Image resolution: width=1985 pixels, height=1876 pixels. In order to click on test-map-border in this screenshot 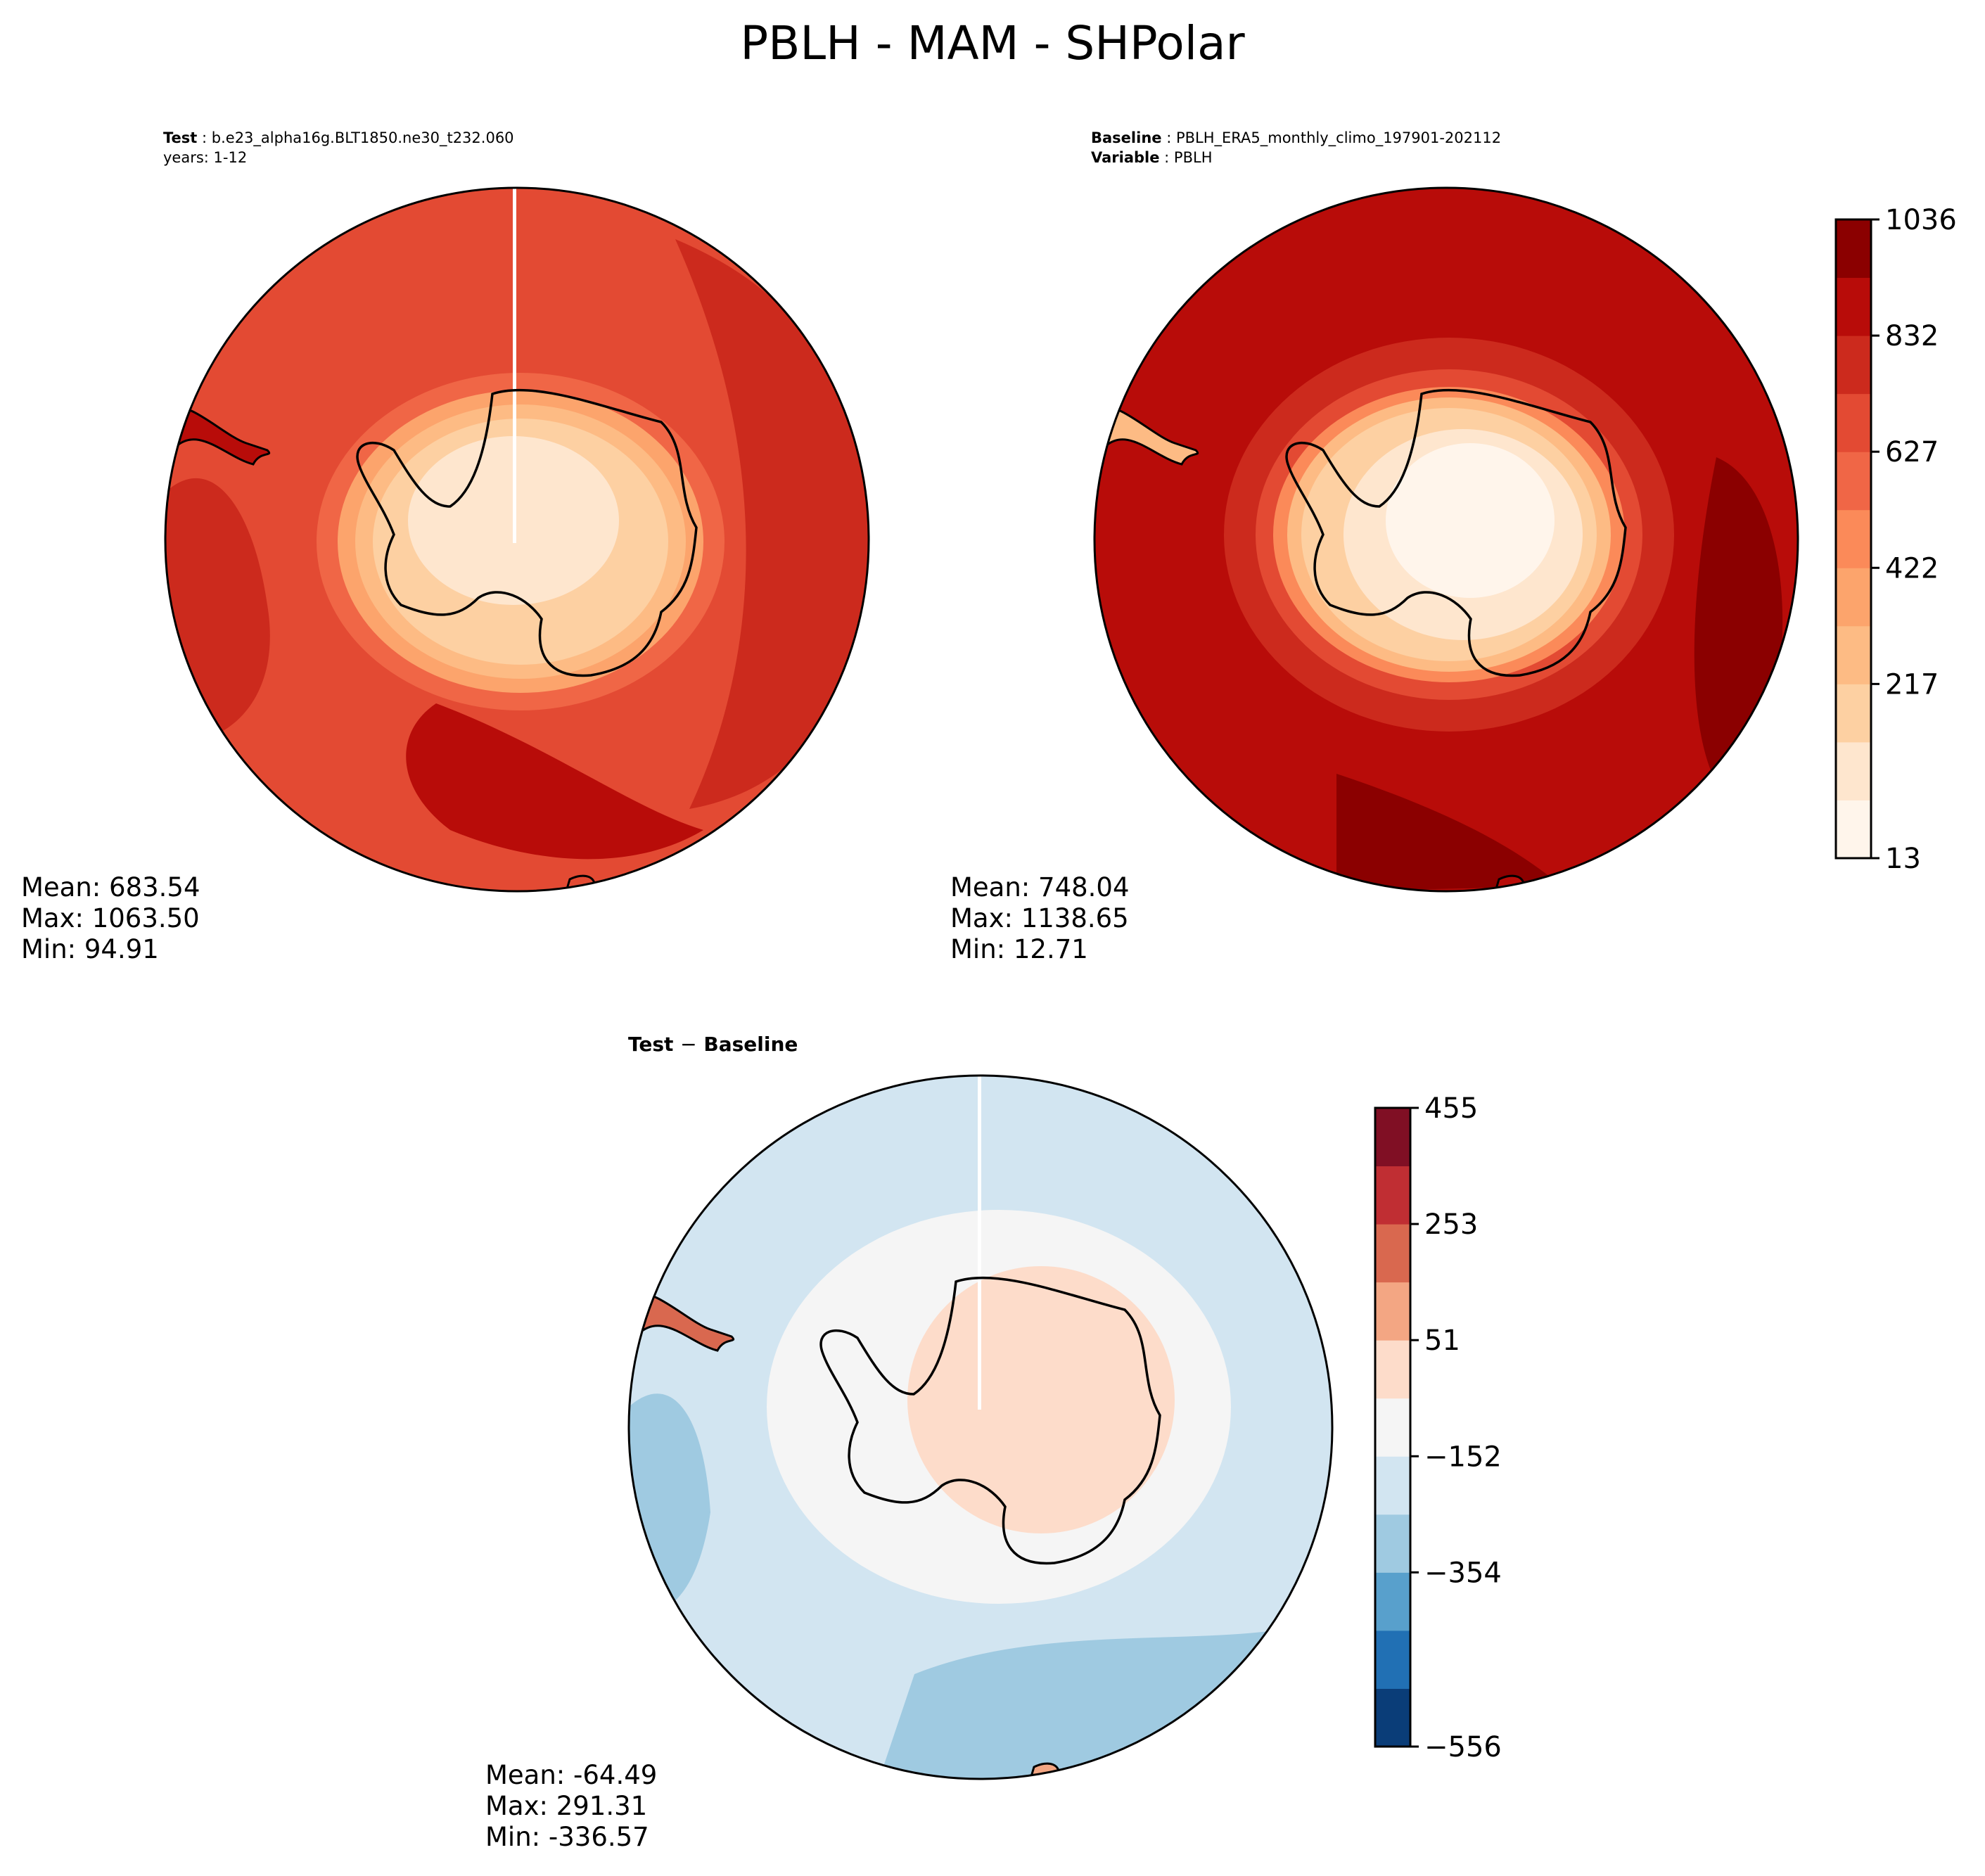, I will do `click(517, 539)`.